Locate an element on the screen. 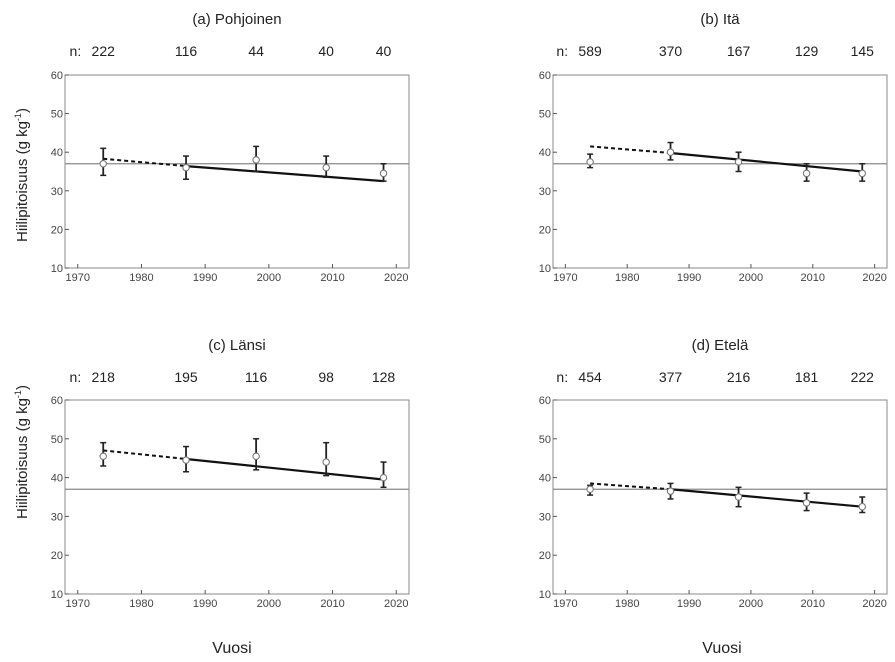 Image resolution: width=895 pixels, height=662 pixels. panel-title: (a) Pohjoinen is located at coordinates (236, 19).